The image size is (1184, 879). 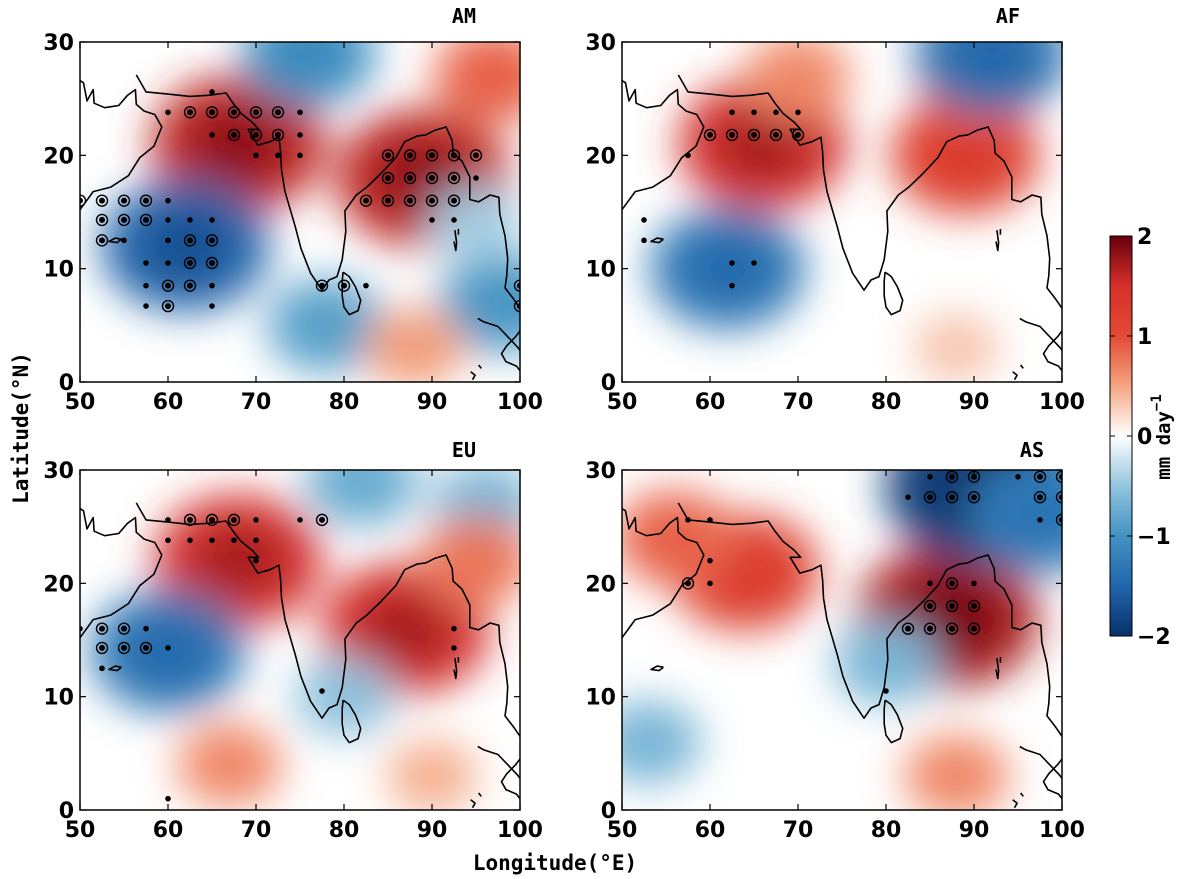 I want to click on y-tick-label: 20, so click(x=58, y=156).